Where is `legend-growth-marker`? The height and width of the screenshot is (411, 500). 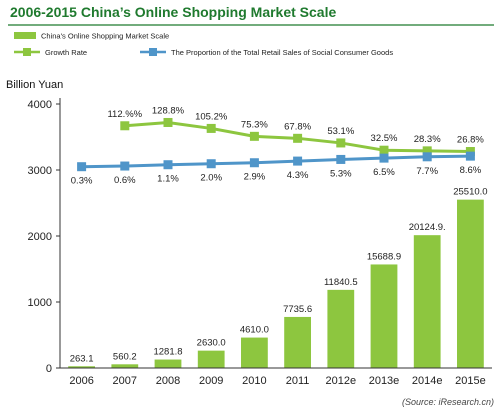 legend-growth-marker is located at coordinates (27, 52).